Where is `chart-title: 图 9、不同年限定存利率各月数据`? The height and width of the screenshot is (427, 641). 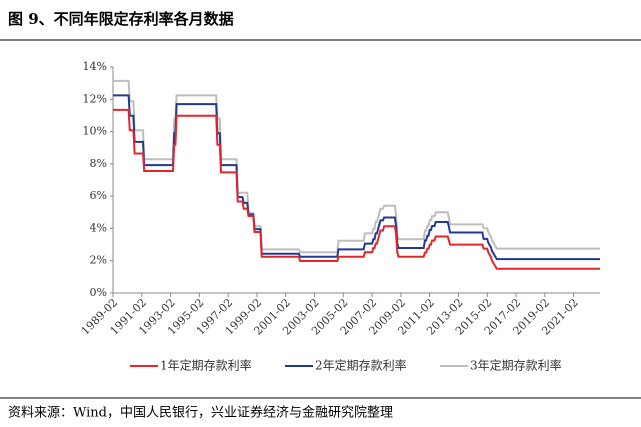 chart-title: 图 9、不同年限定存利率各月数据 is located at coordinates (121, 19).